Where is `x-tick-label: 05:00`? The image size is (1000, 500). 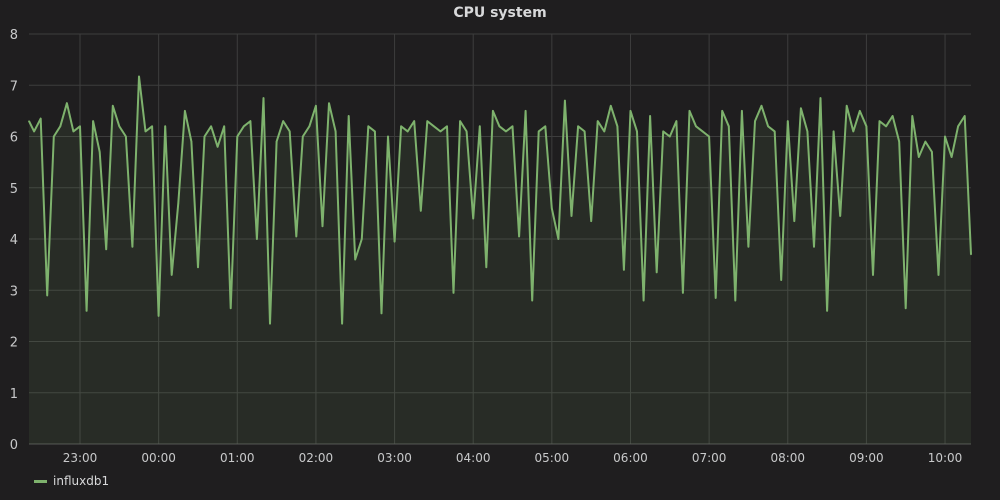 x-tick-label: 05:00 is located at coordinates (552, 458).